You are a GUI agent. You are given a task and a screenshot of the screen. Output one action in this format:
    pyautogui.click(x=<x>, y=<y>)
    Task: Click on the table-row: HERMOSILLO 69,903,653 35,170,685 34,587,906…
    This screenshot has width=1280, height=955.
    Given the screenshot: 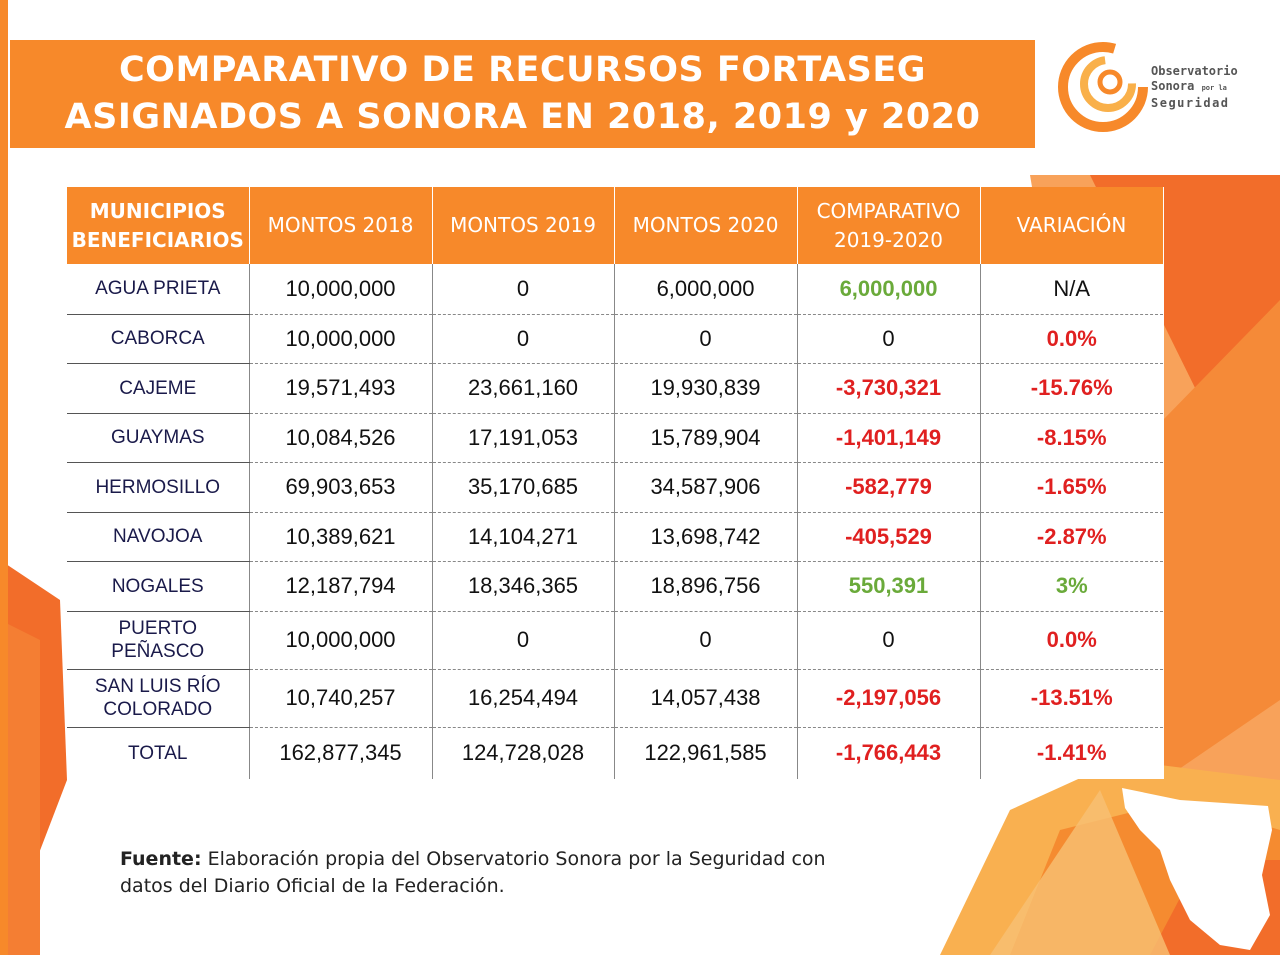 What is the action you would take?
    pyautogui.click(x=615, y=487)
    